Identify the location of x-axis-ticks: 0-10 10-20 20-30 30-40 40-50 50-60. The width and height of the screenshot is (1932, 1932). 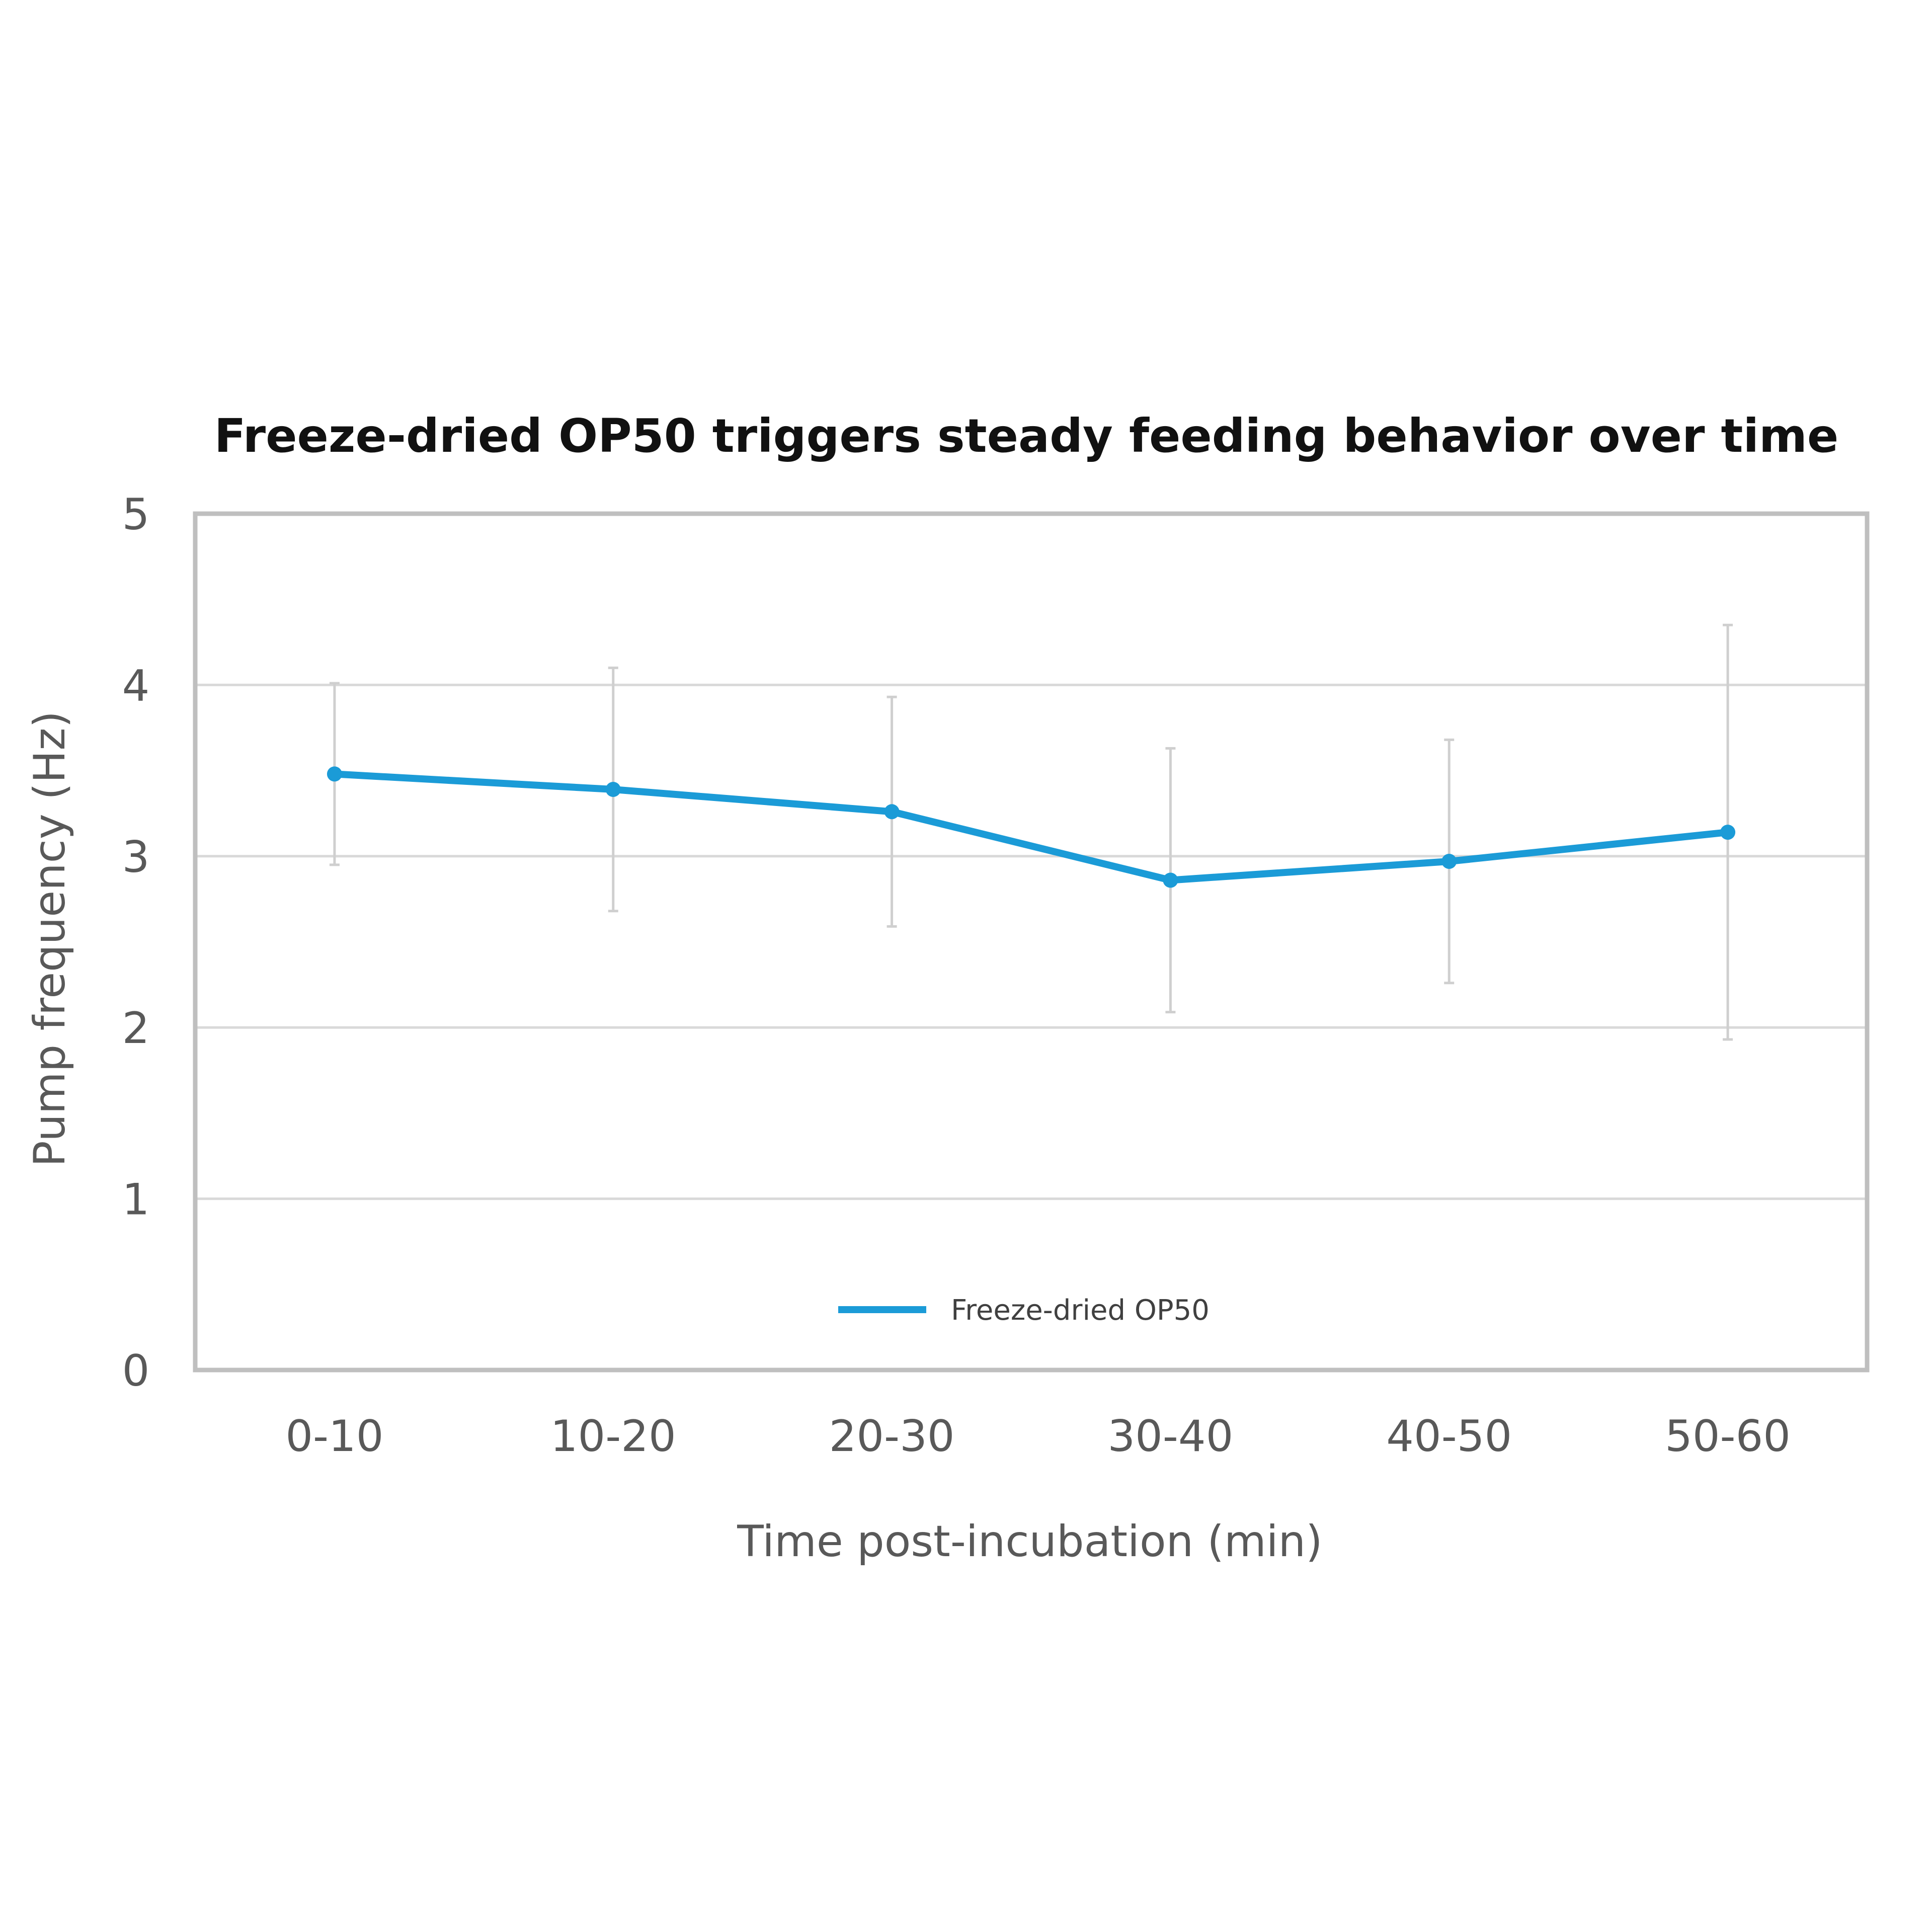
(1038, 1437).